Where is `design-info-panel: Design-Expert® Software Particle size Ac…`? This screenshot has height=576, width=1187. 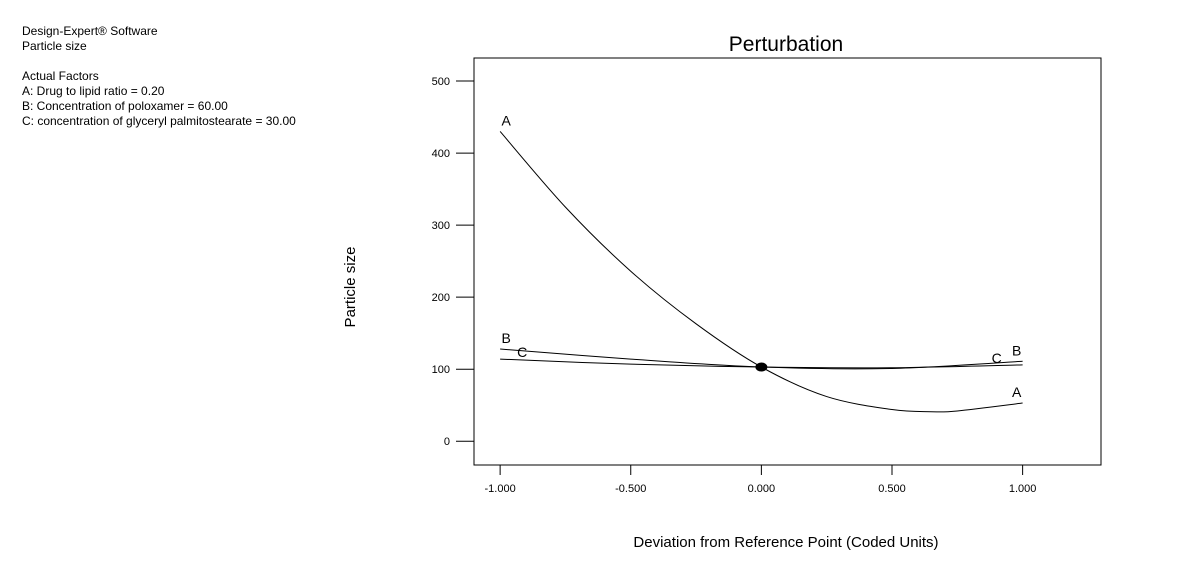
design-info-panel: Design-Expert® Software Particle size Ac… is located at coordinates (159, 76).